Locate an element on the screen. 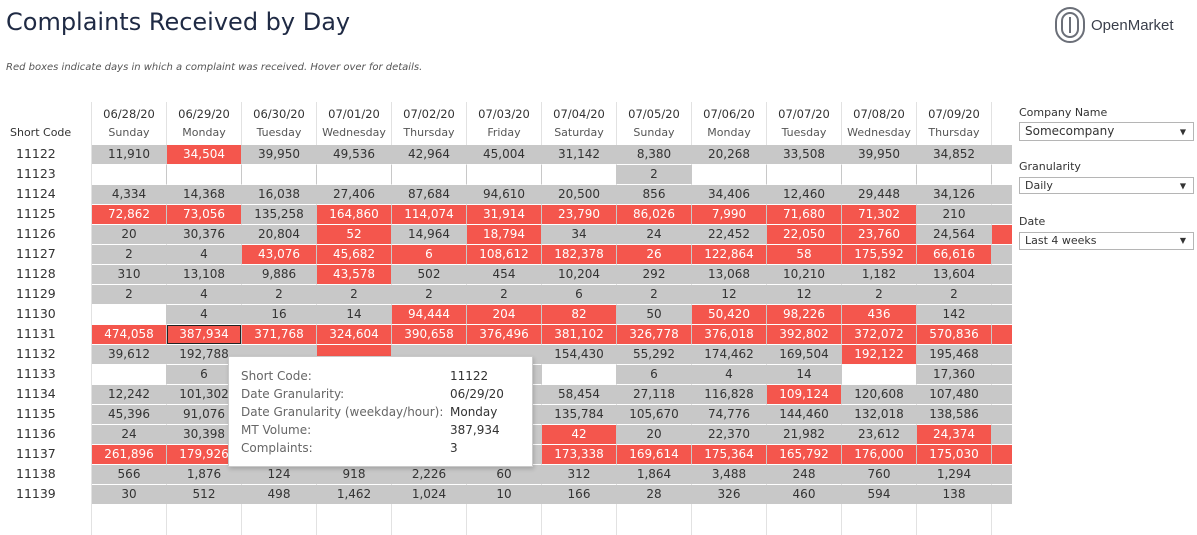 Image resolution: width=1197 pixels, height=535 pixels. volume-cell: 34,852 is located at coordinates (954, 154).